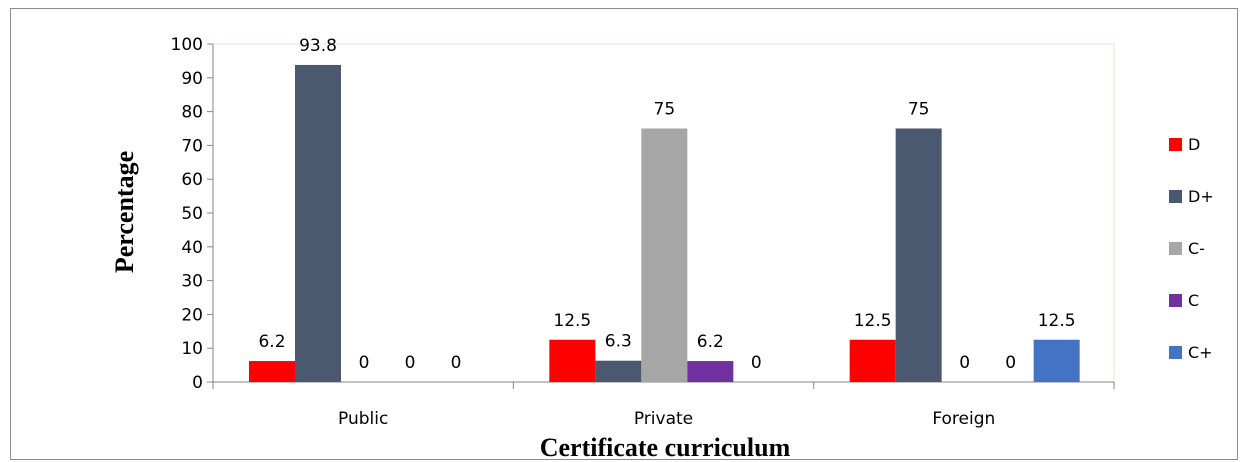  Describe the element at coordinates (192, 349) in the screenshot. I see `y-tick-label: 10` at that location.